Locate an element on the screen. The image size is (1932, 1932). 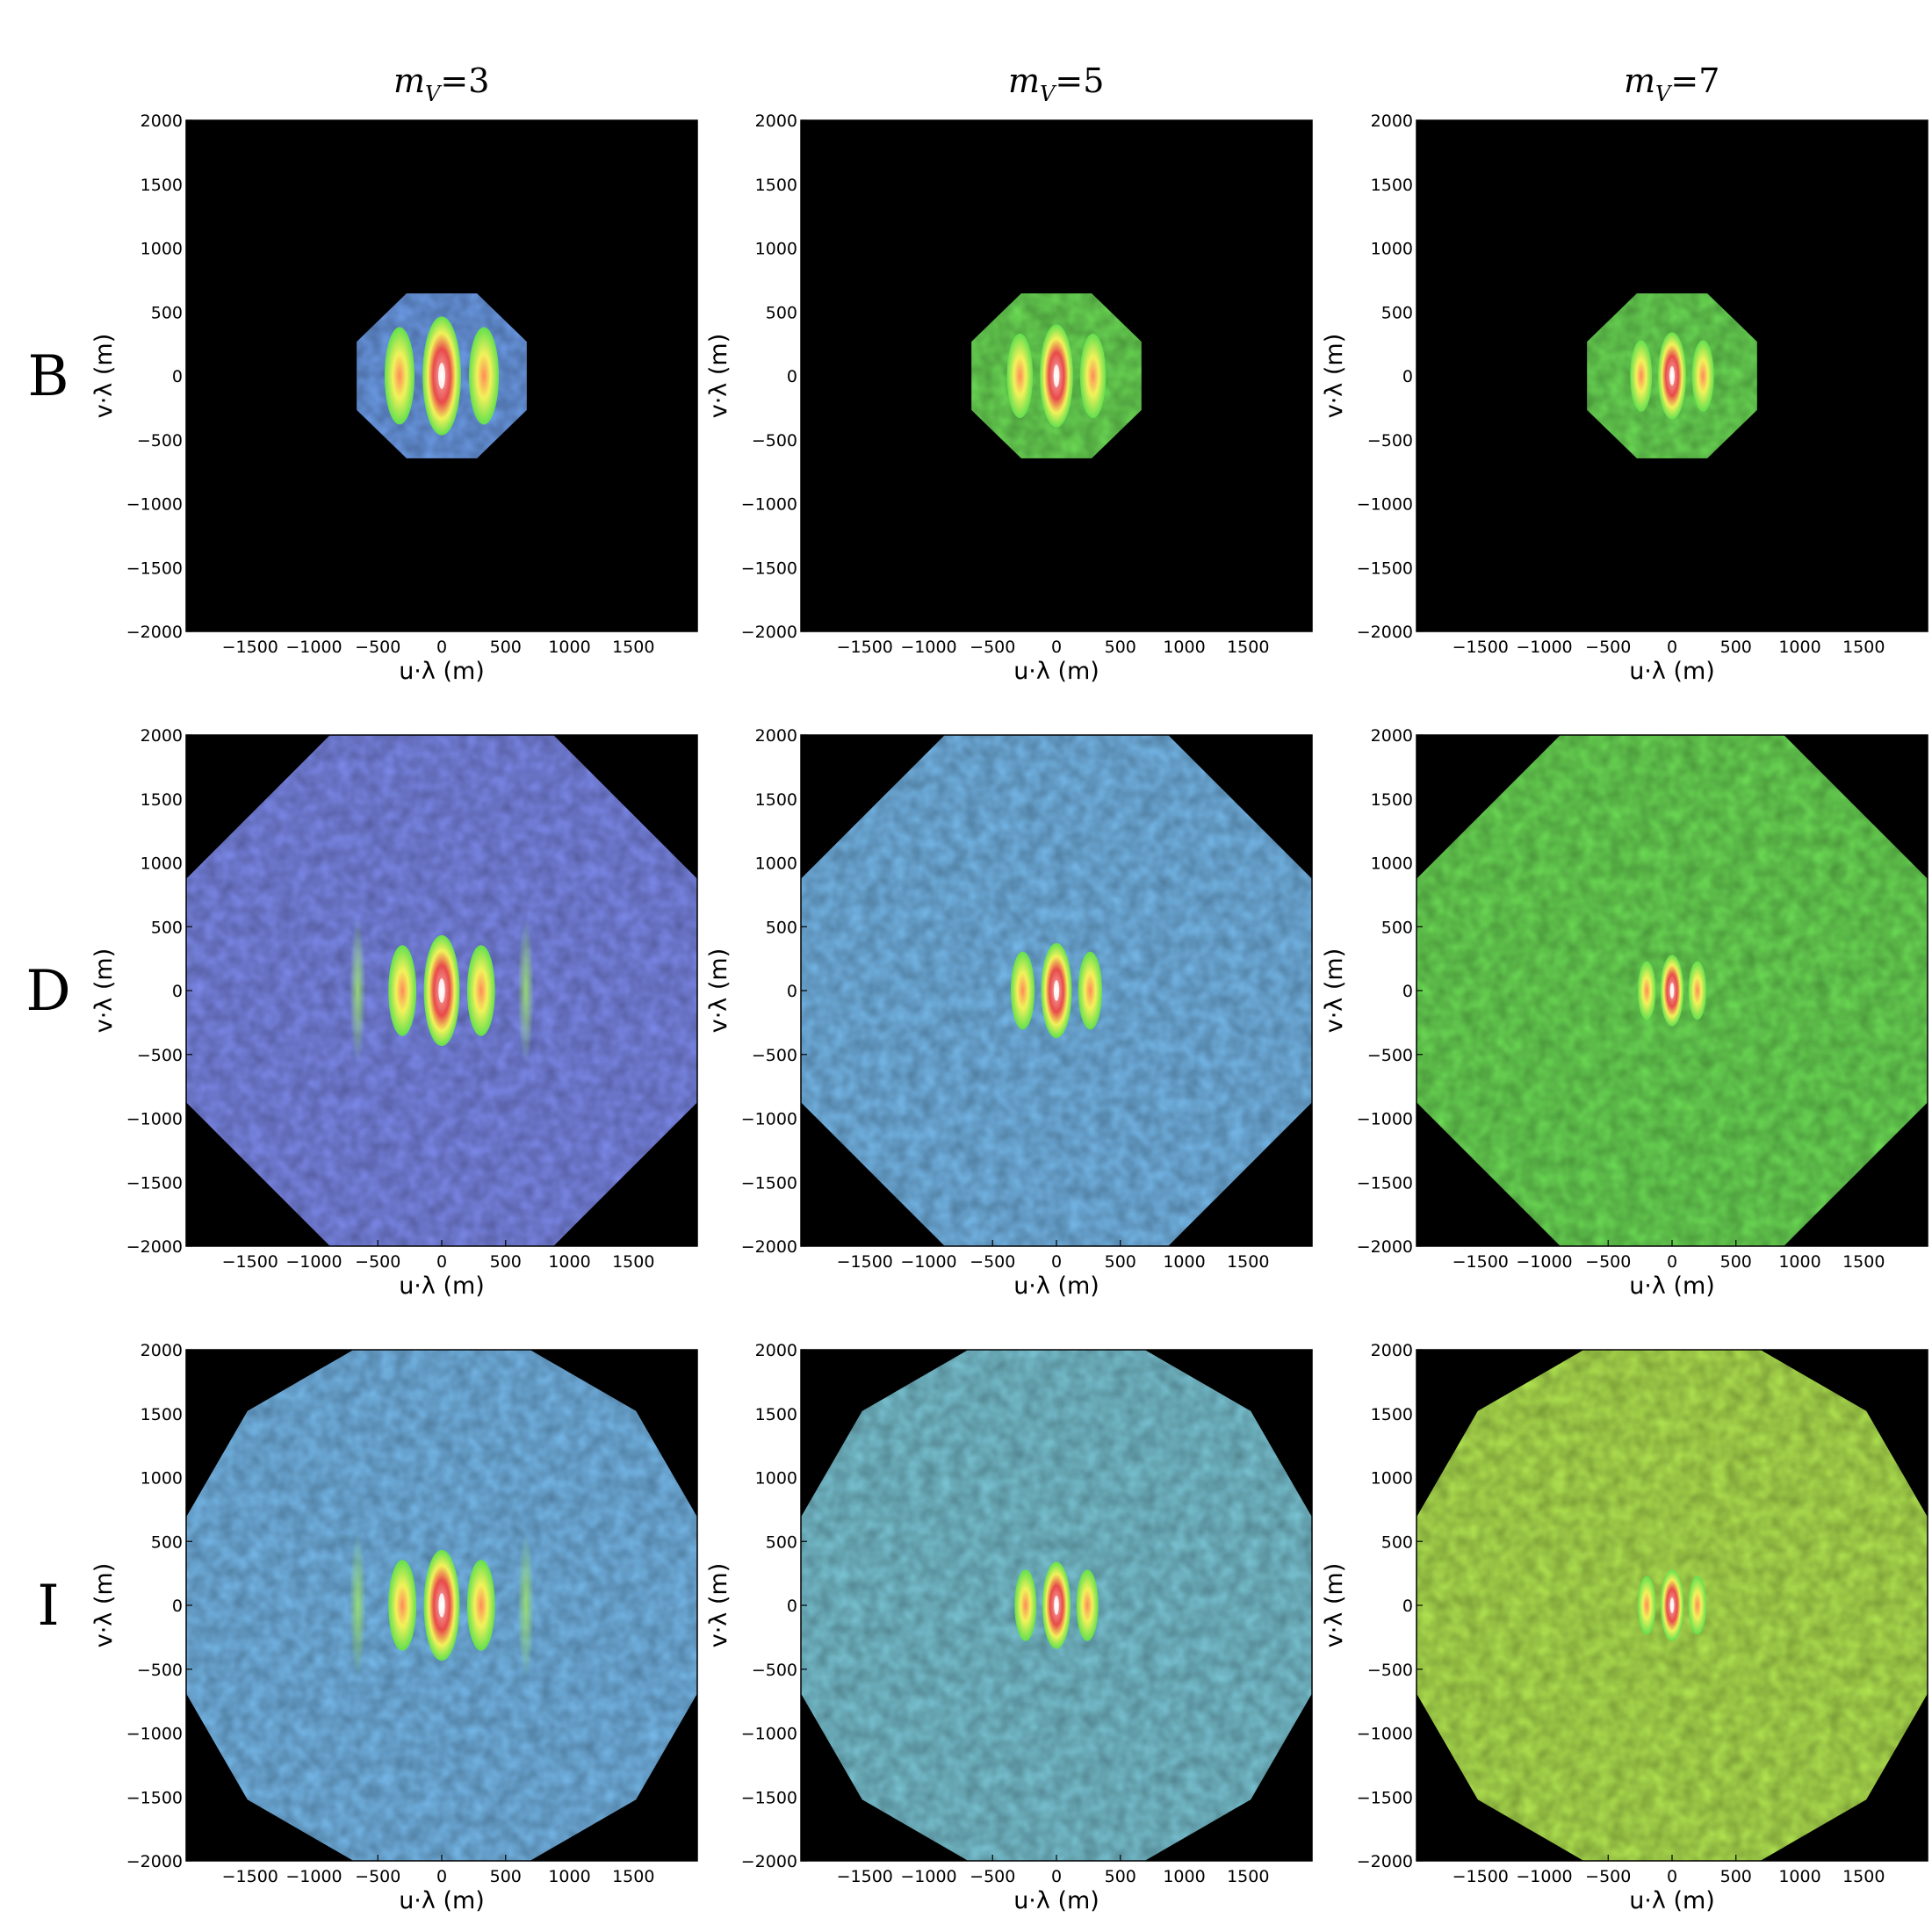
row-label-D: D is located at coordinates (48, 991).